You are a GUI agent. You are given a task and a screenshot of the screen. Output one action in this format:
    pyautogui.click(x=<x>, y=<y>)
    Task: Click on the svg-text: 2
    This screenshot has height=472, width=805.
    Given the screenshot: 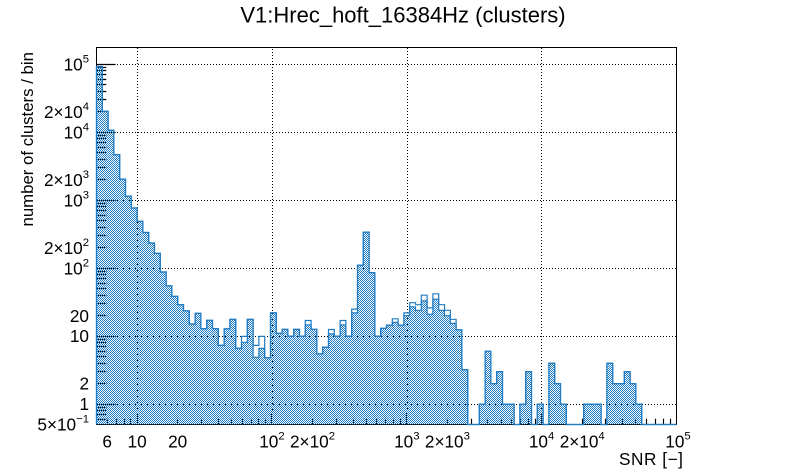 What is the action you would take?
    pyautogui.click(x=84, y=384)
    